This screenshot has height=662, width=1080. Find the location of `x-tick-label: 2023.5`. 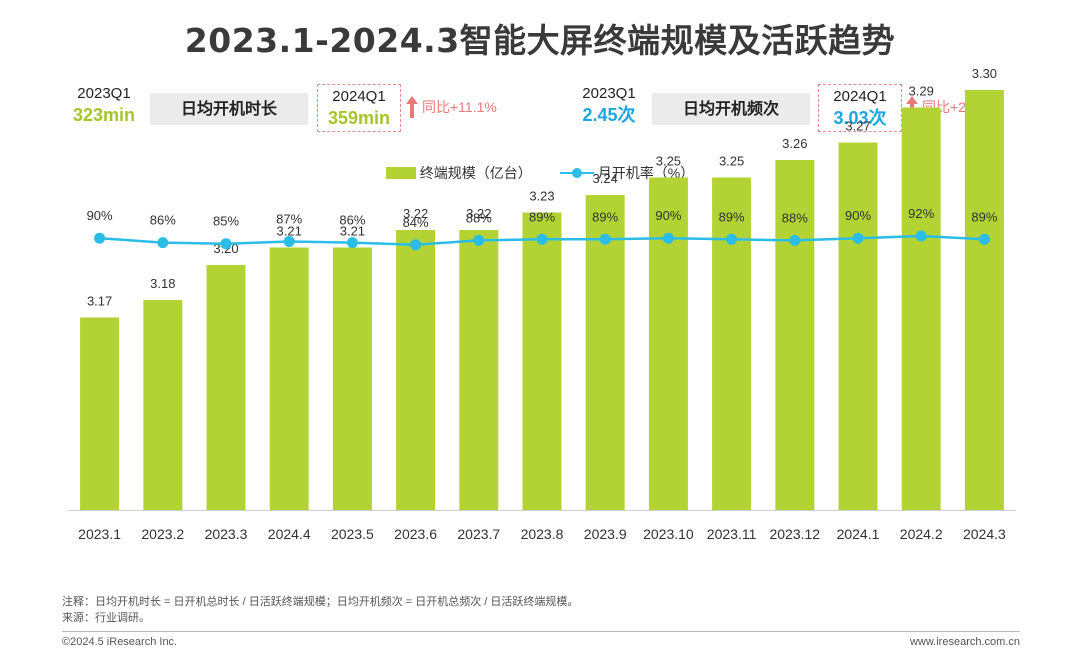

x-tick-label: 2023.5 is located at coordinates (352, 534).